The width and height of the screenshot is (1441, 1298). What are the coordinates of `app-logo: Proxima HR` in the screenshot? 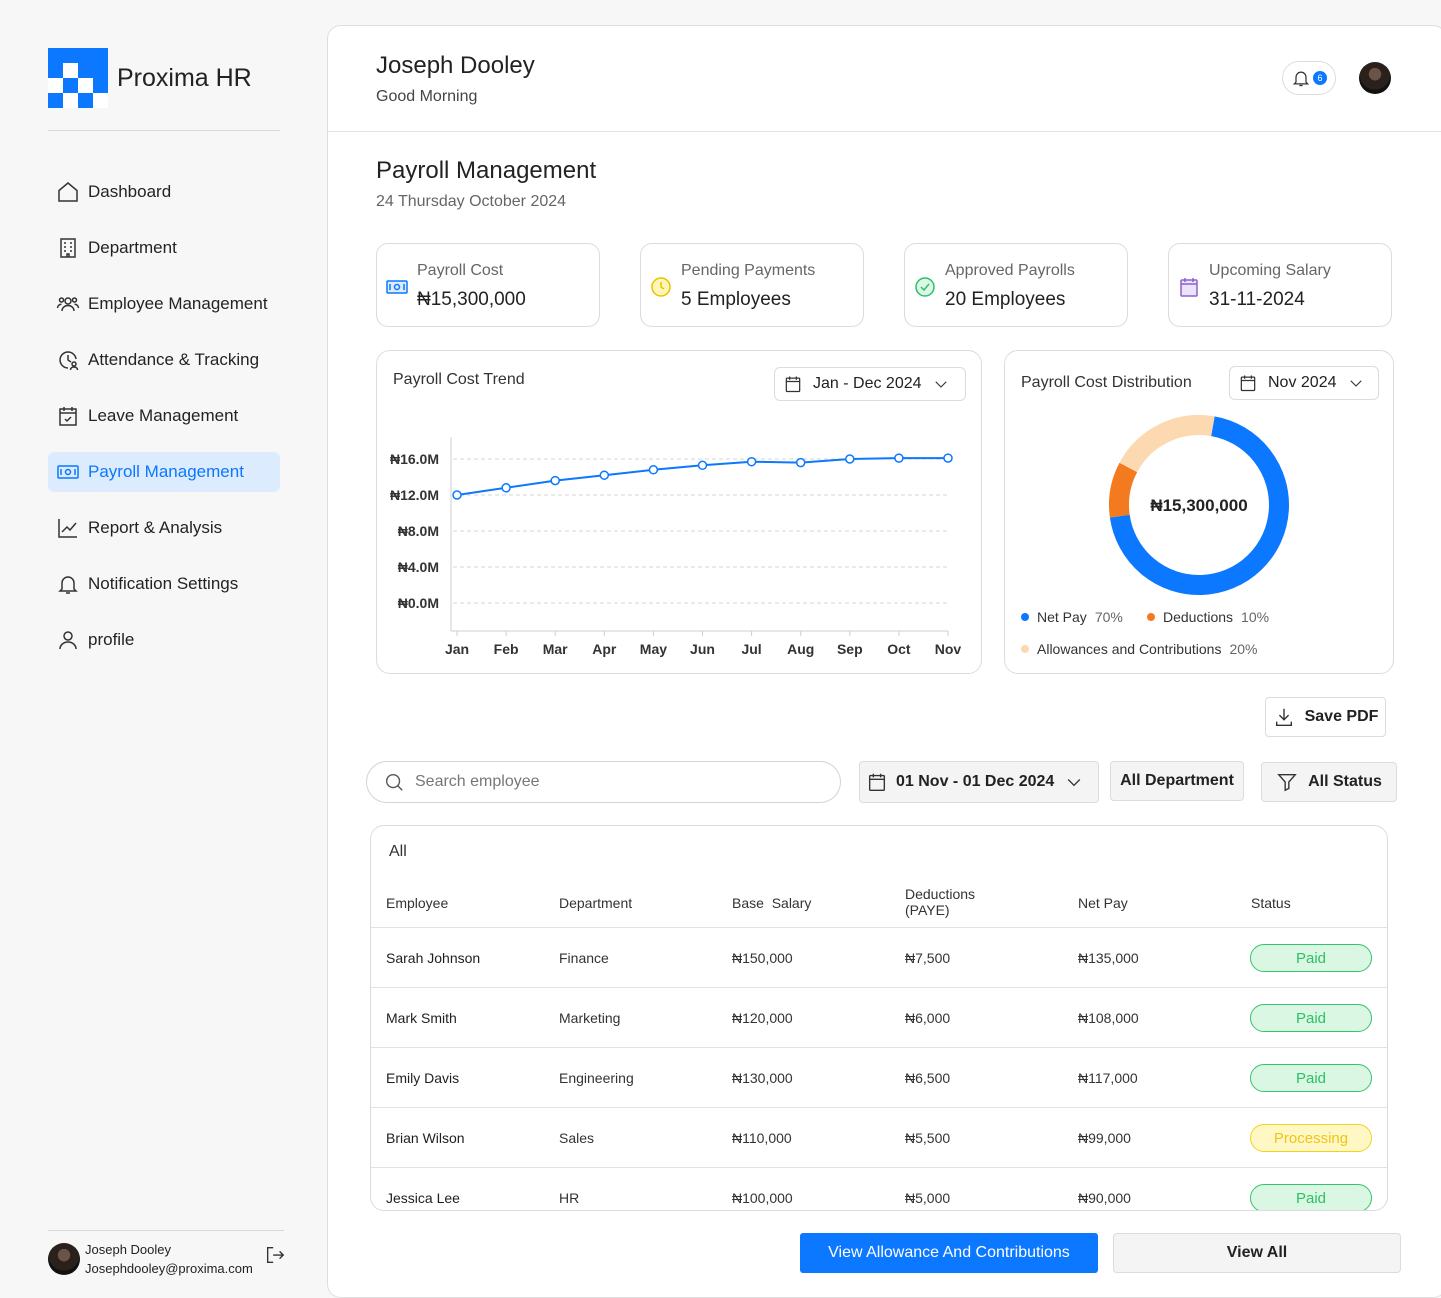 It's located at (150, 78).